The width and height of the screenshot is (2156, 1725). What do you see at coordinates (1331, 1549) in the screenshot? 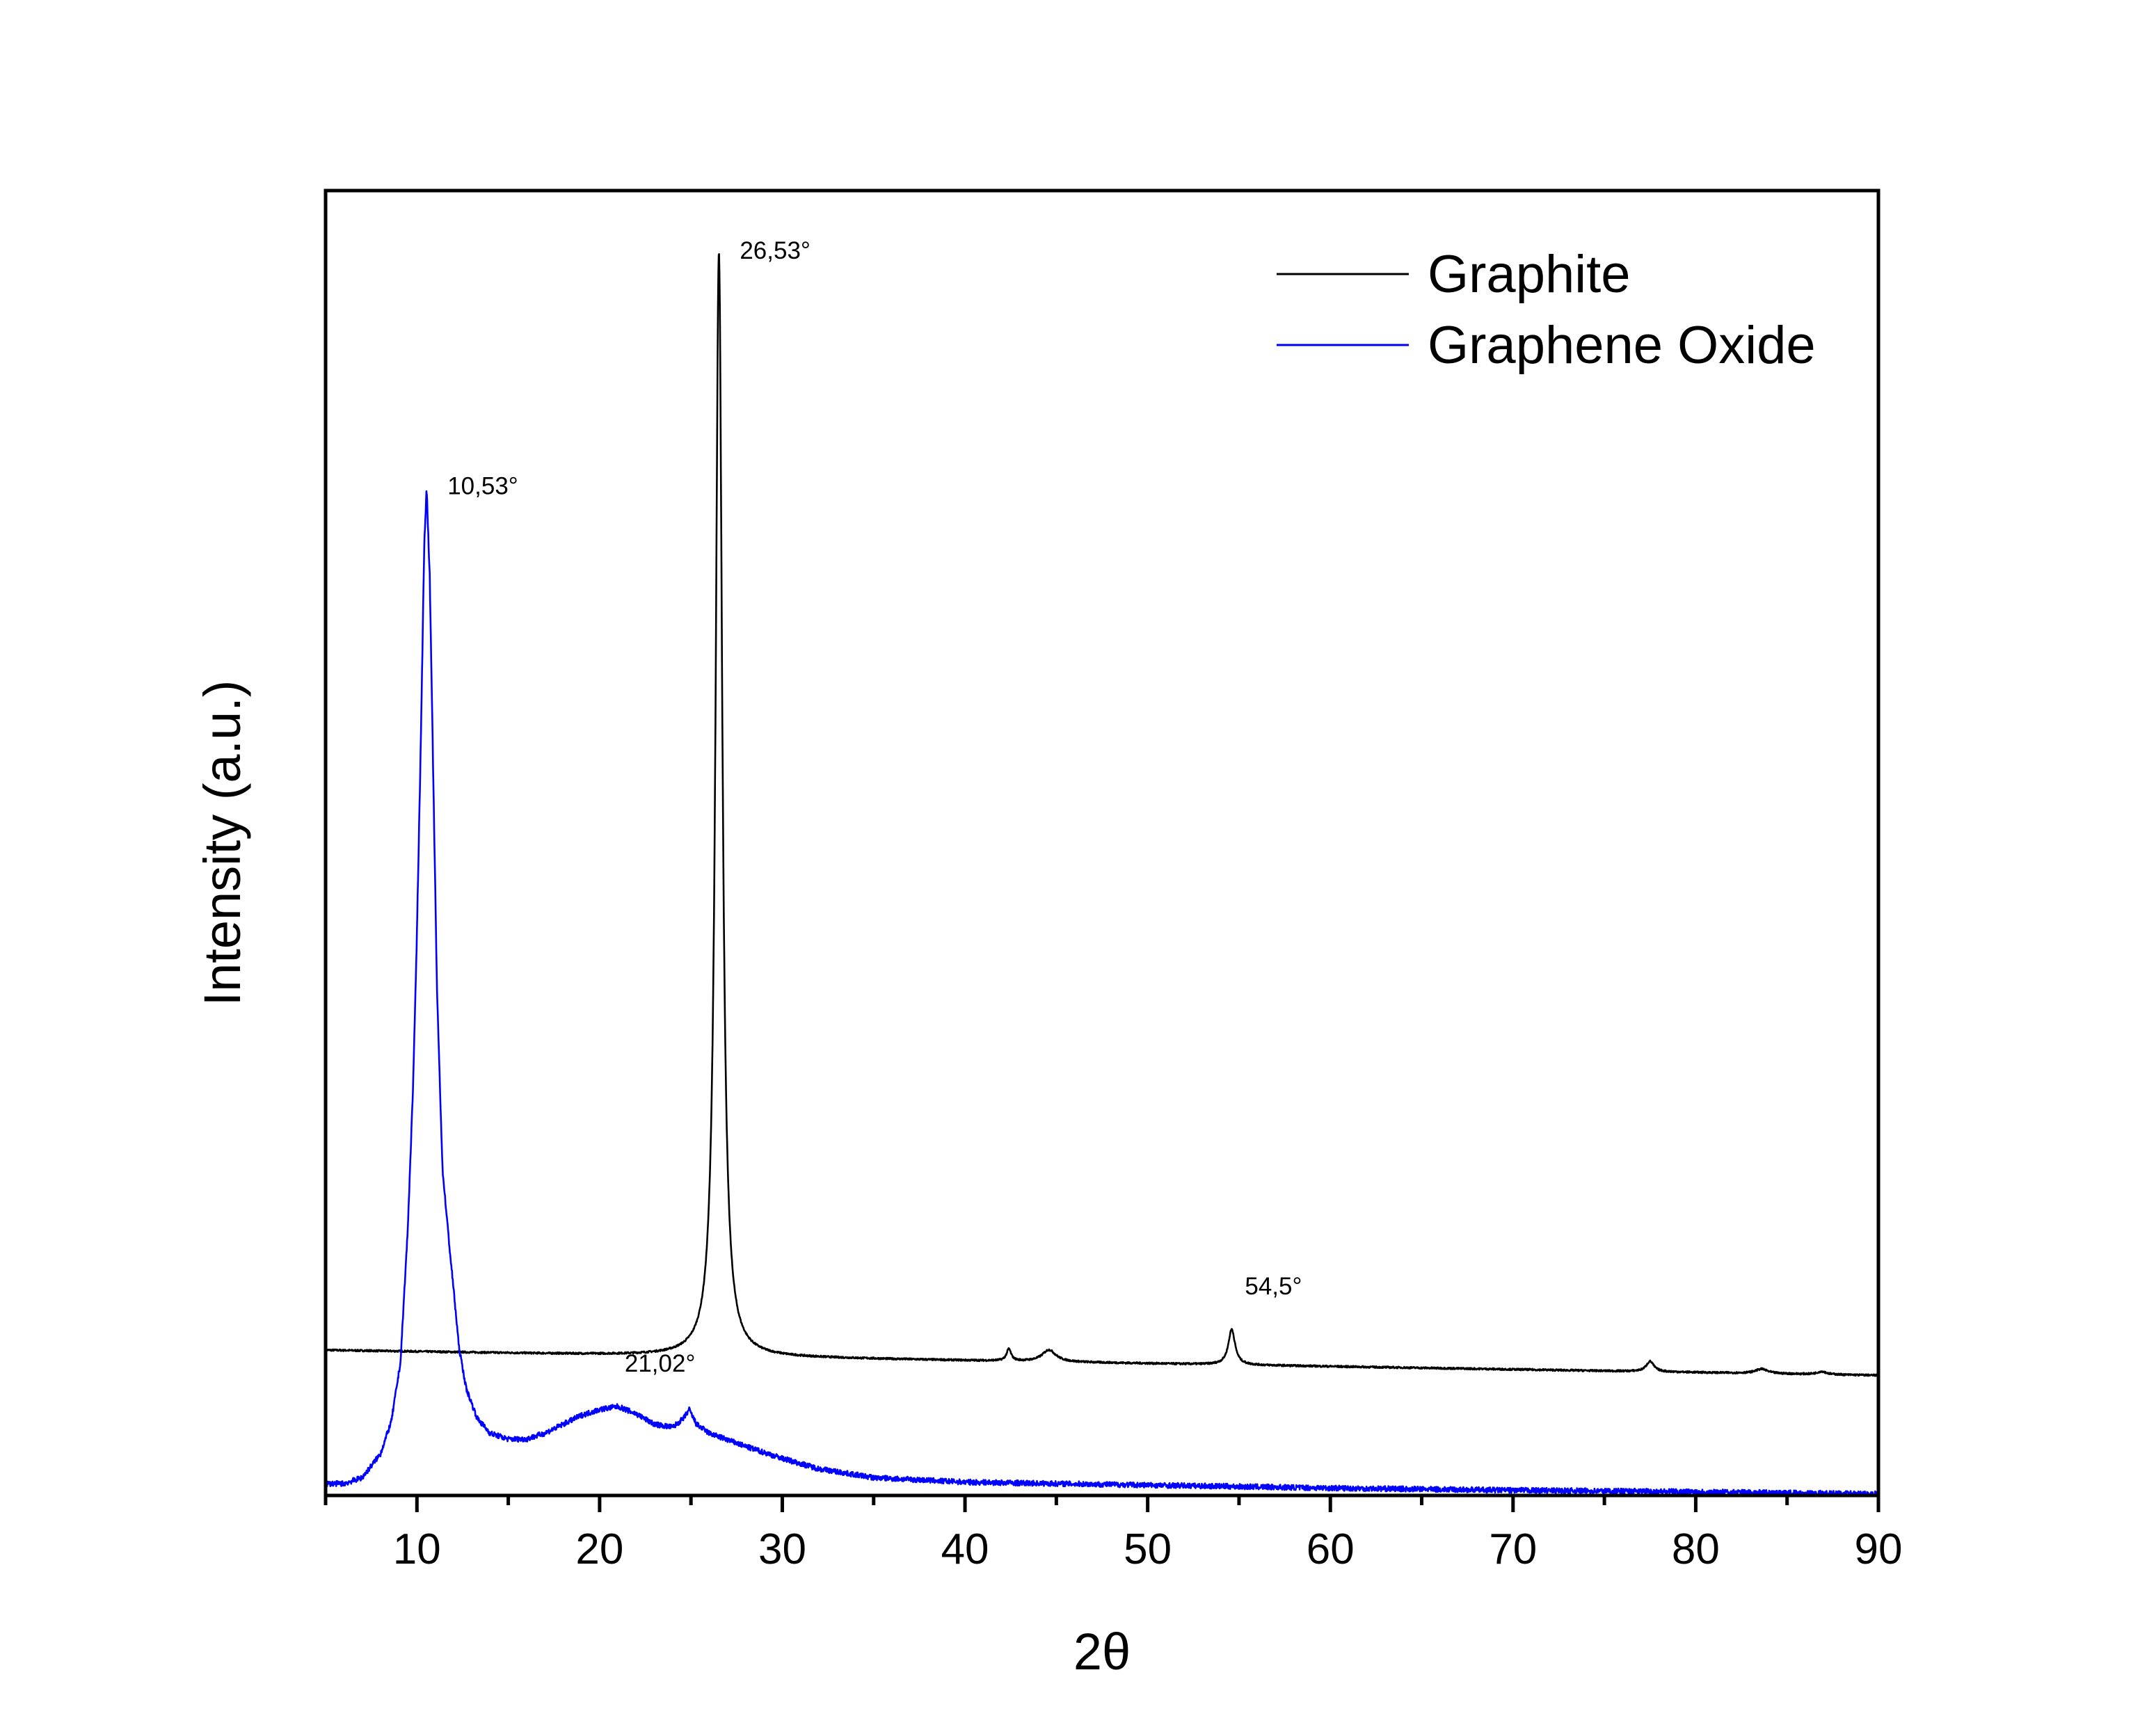
I see `x-tick-label: 60` at bounding box center [1331, 1549].